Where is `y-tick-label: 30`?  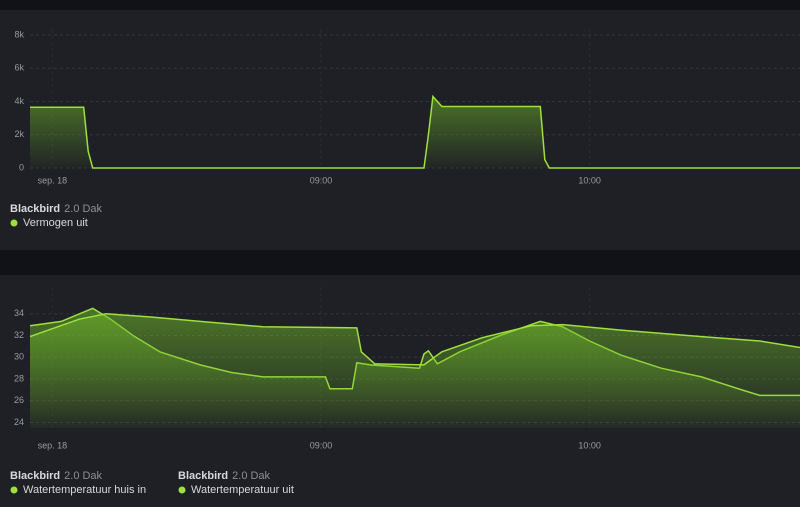 y-tick-label: 30 is located at coordinates (19, 357).